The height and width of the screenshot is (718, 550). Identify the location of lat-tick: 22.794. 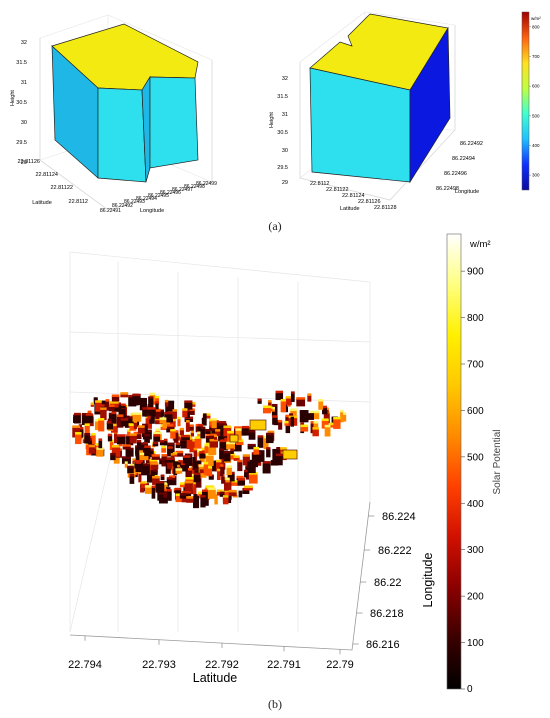
(85, 665).